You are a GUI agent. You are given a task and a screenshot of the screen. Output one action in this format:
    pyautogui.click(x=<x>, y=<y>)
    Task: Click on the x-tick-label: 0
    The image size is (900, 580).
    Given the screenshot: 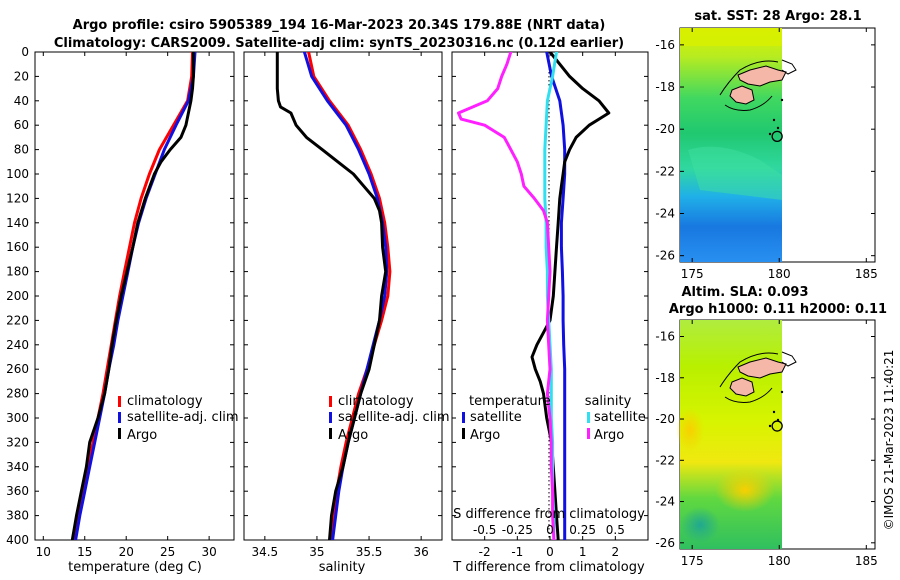 What is the action you would take?
    pyautogui.click(x=550, y=552)
    